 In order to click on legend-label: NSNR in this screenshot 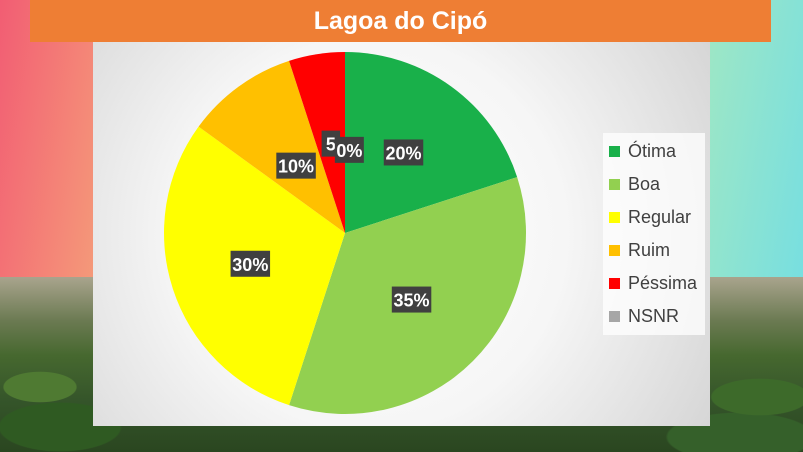, I will do `click(654, 316)`.